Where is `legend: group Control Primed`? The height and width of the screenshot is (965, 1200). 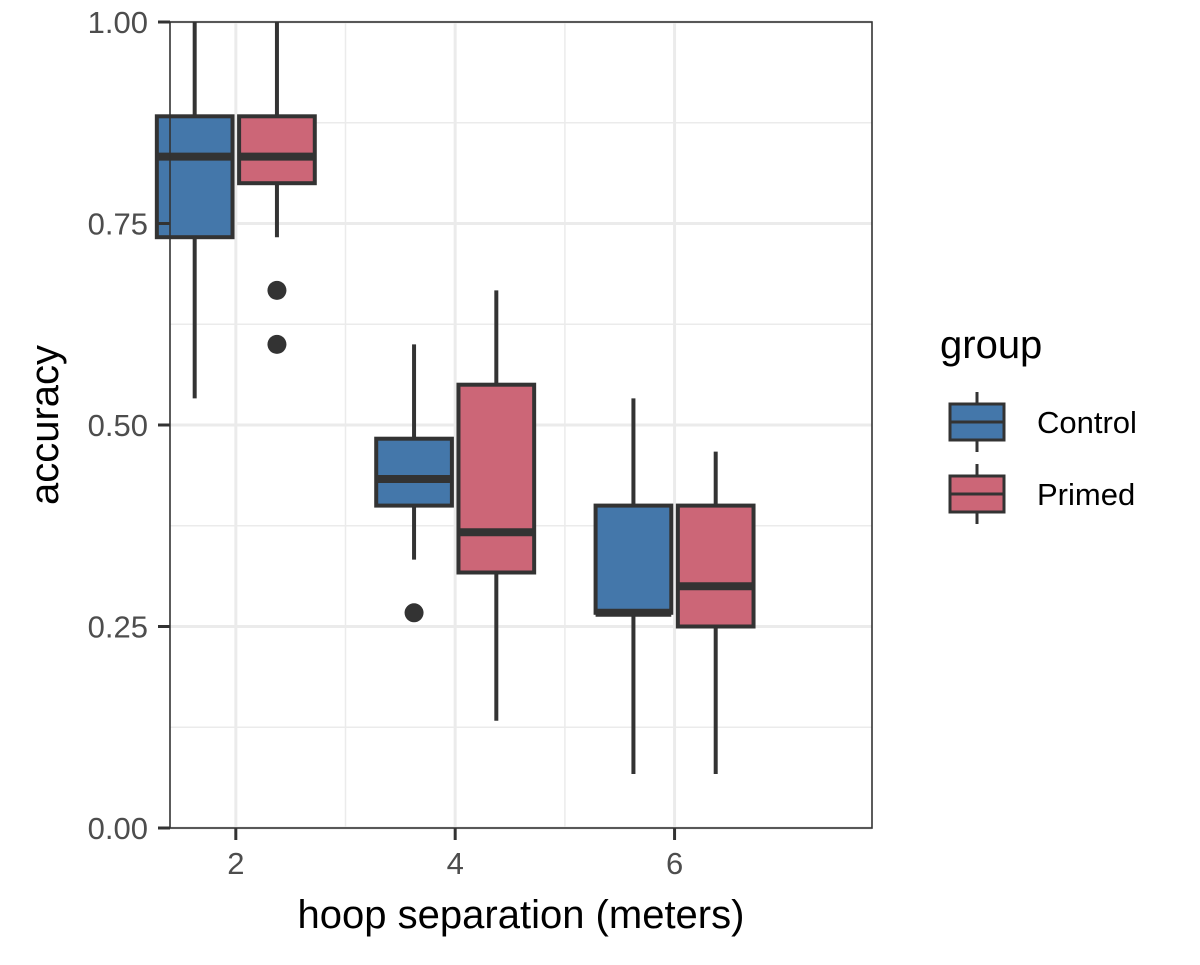 legend: group Control Primed is located at coordinates (1038, 423).